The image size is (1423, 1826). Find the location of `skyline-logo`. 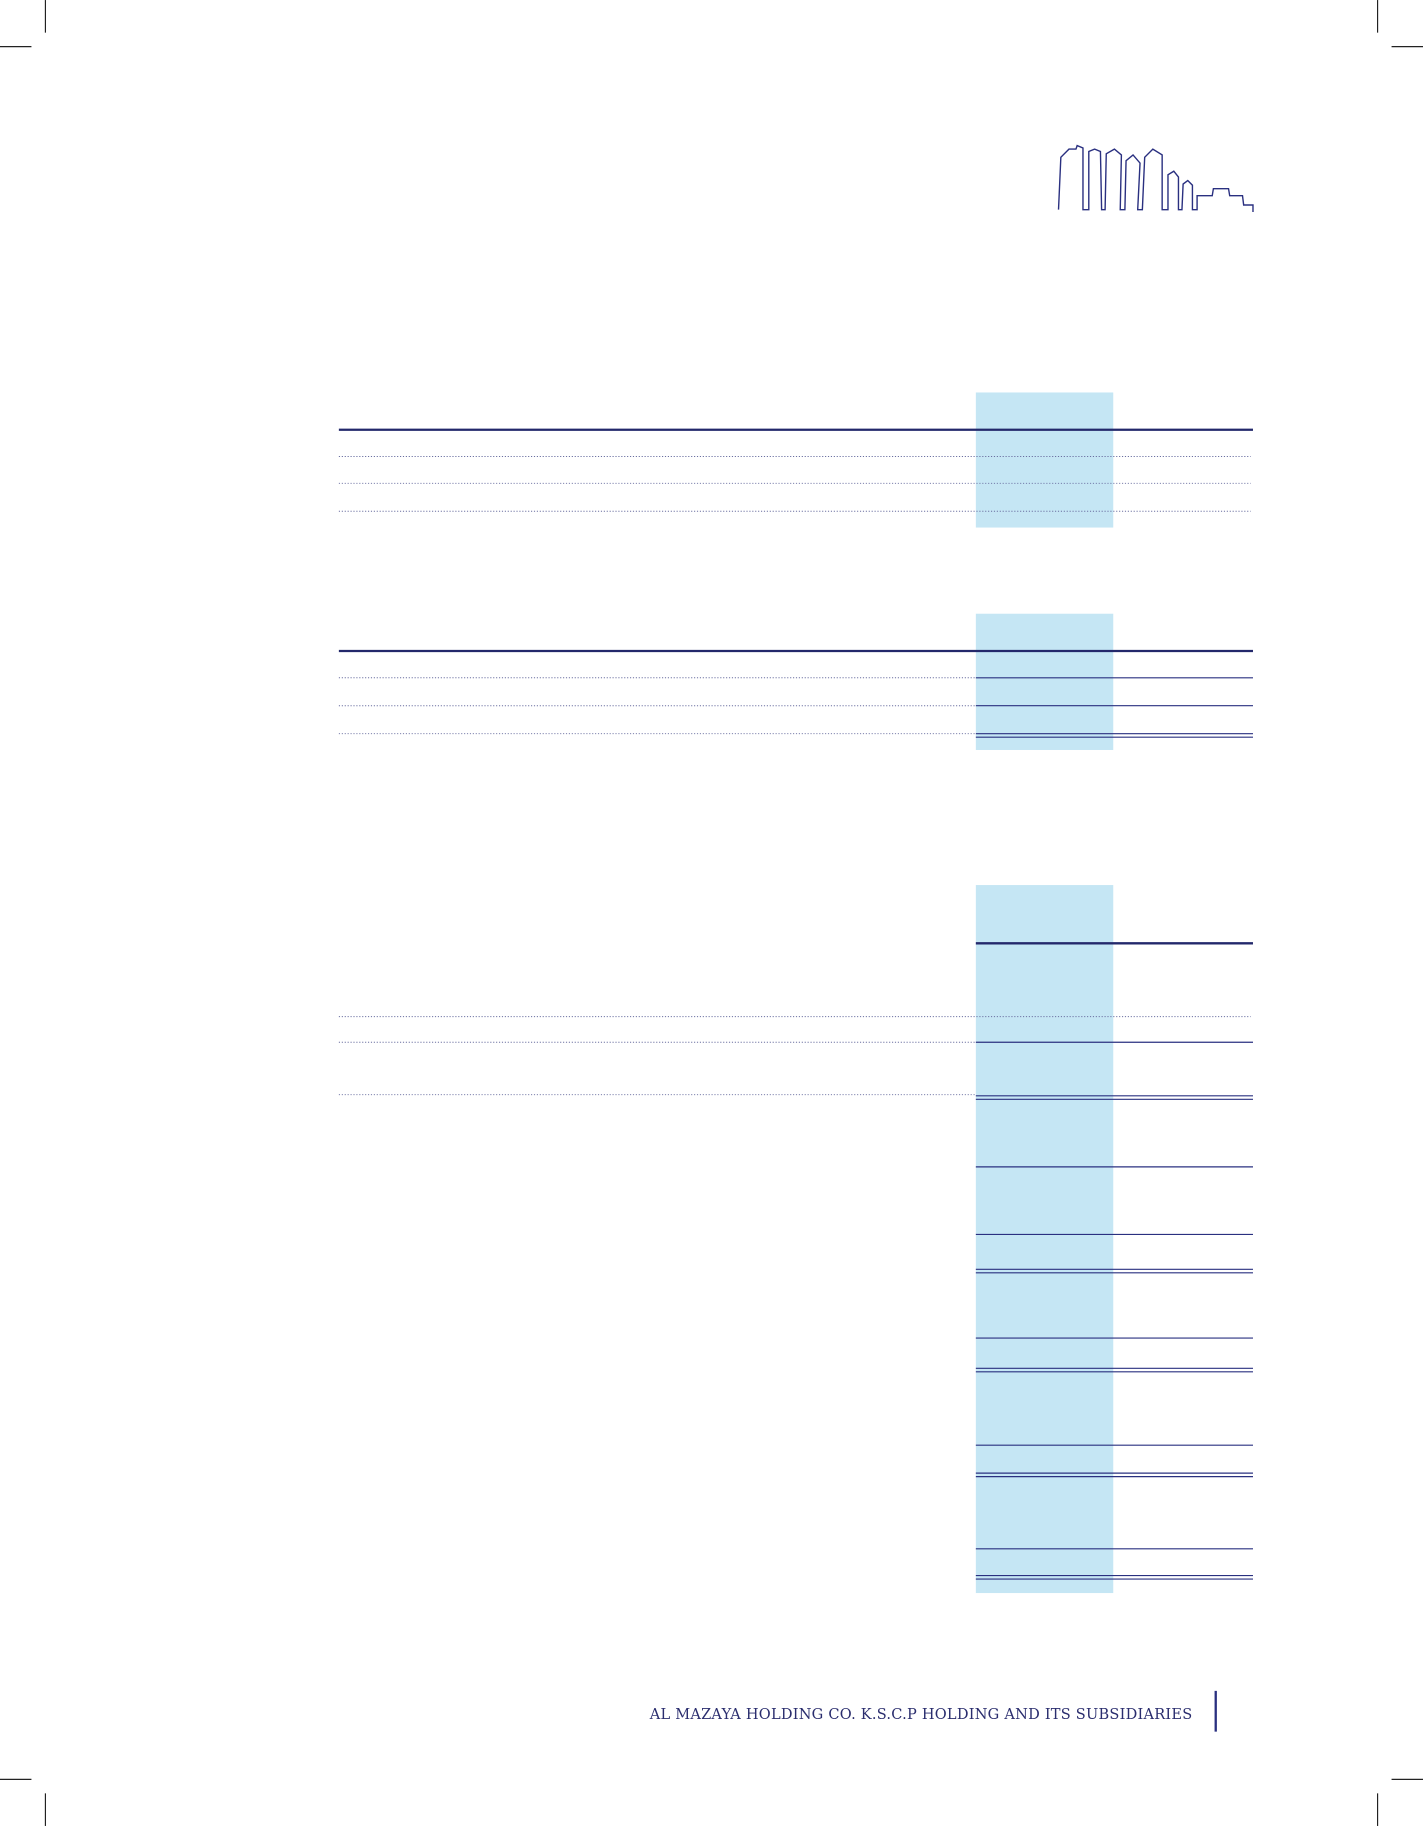

skyline-logo is located at coordinates (1155, 178).